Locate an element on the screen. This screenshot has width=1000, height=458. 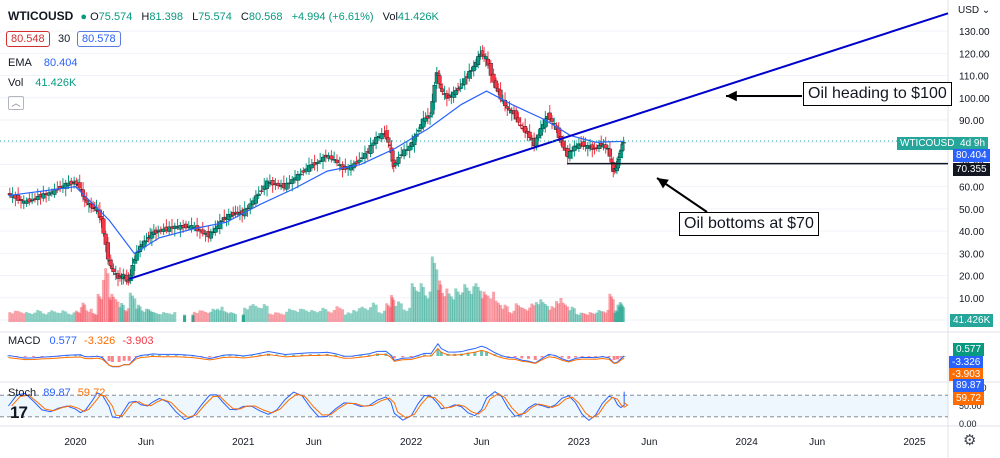
annotation-oil-70: Oil bottoms at $70 is located at coordinates (749, 224).